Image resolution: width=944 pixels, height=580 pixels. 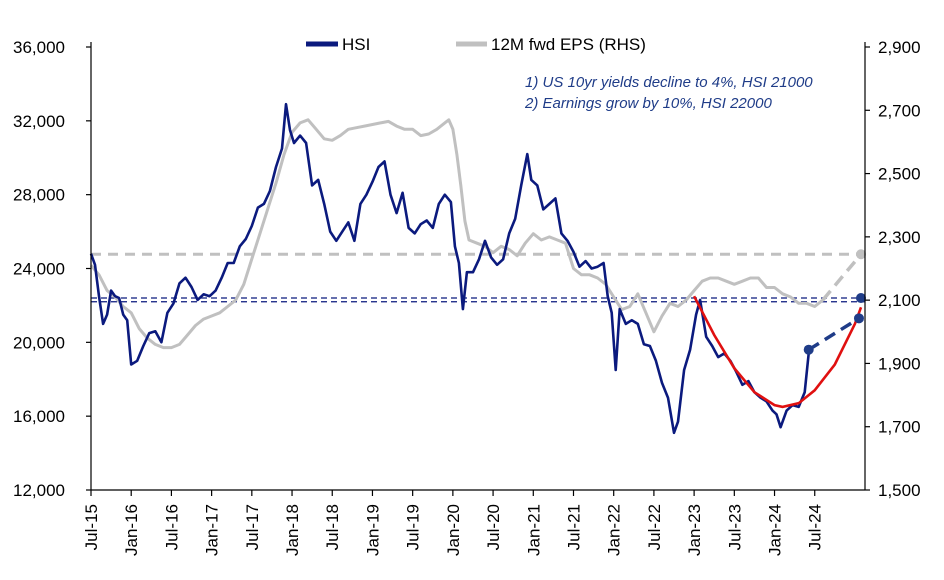 What do you see at coordinates (476, 44) in the screenshot?
I see `legend: HSI 12M fwd EPS (RHS)` at bounding box center [476, 44].